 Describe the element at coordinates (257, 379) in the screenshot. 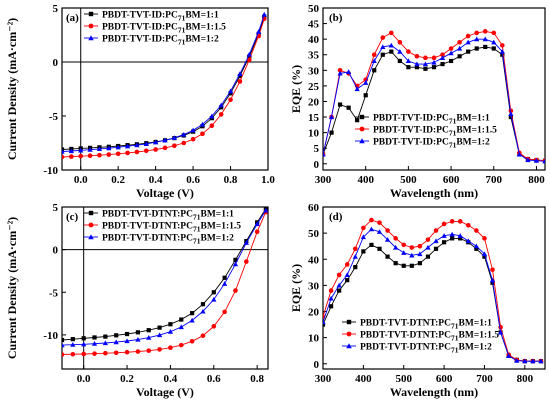

I see `x-tick-label: 0.8` at that location.